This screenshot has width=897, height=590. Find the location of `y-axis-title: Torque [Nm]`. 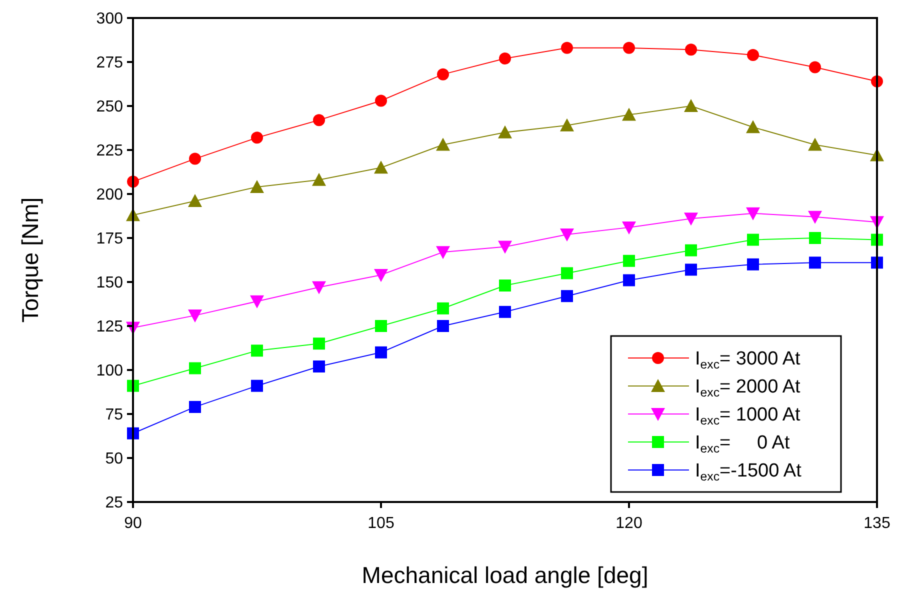

y-axis-title: Torque [Nm] is located at coordinates (30, 260).